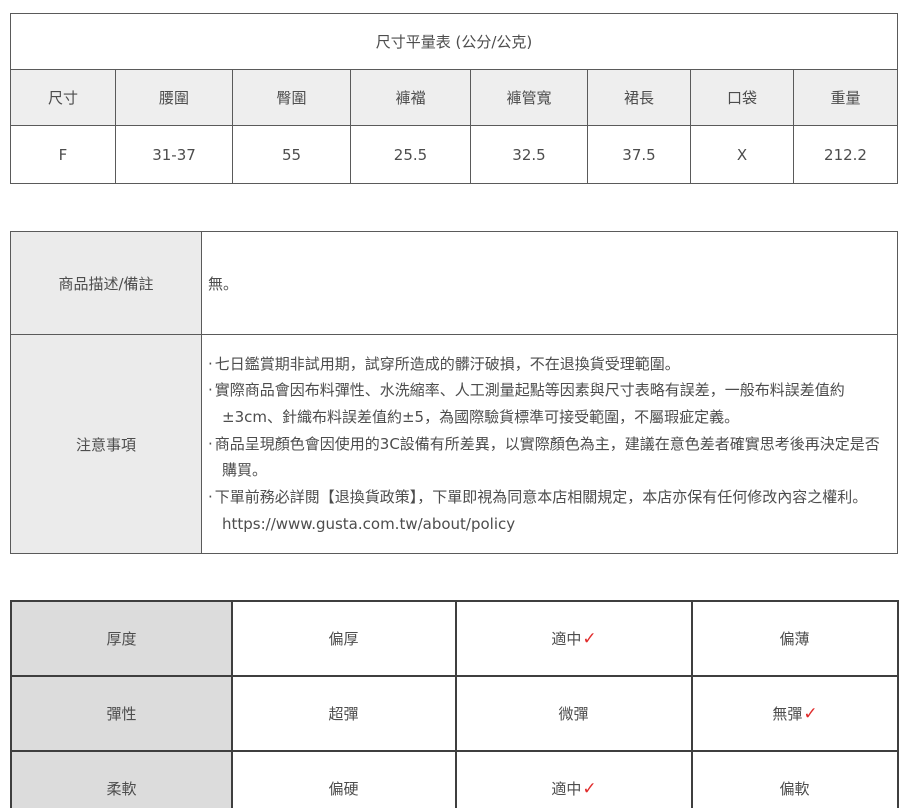 The width and height of the screenshot is (907, 808). I want to click on attr-option-text: 超彈, so click(343, 714).